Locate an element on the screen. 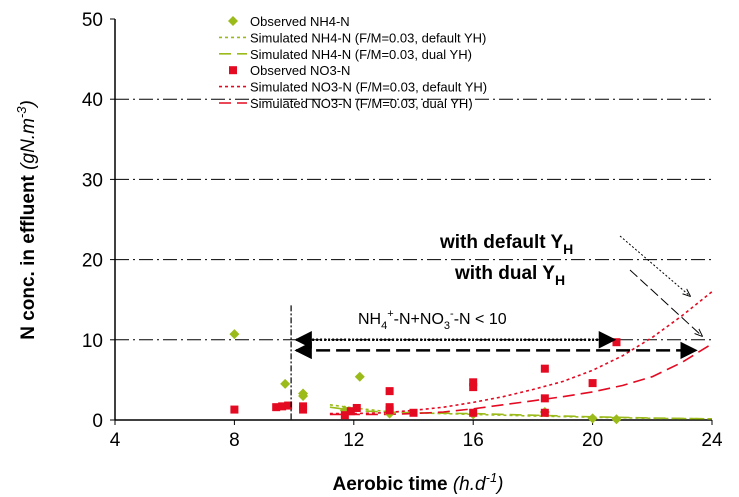 Image resolution: width=739 pixels, height=497 pixels. y-axis-unit-end: ) is located at coordinates (28, 104).